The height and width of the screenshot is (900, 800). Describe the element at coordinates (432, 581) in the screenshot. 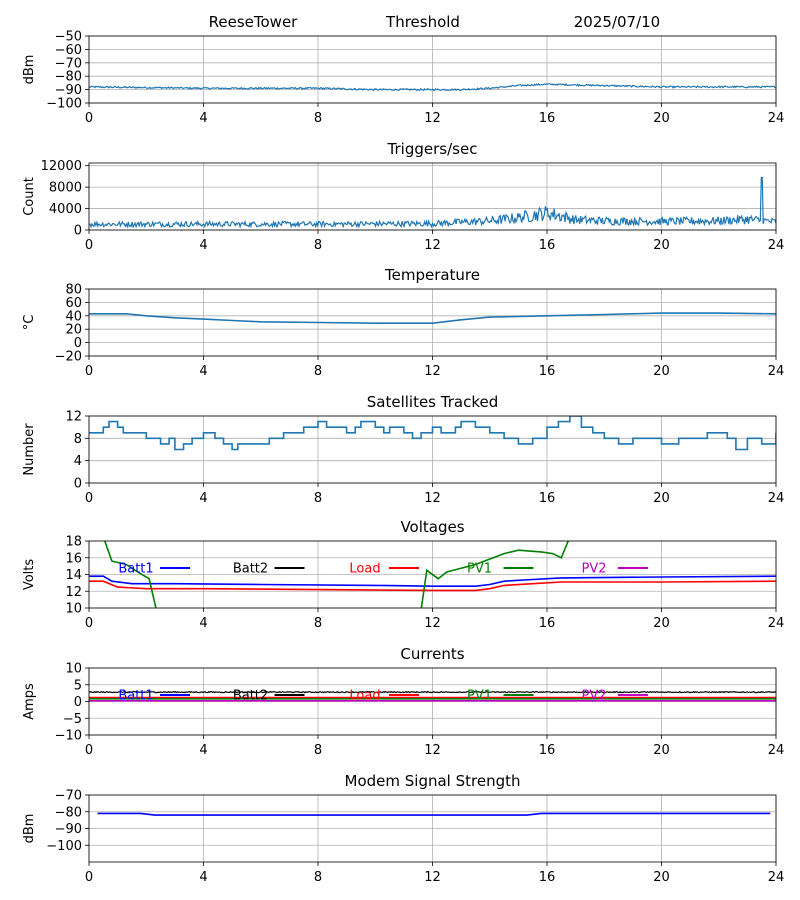

I see `series-line-batt1` at that location.